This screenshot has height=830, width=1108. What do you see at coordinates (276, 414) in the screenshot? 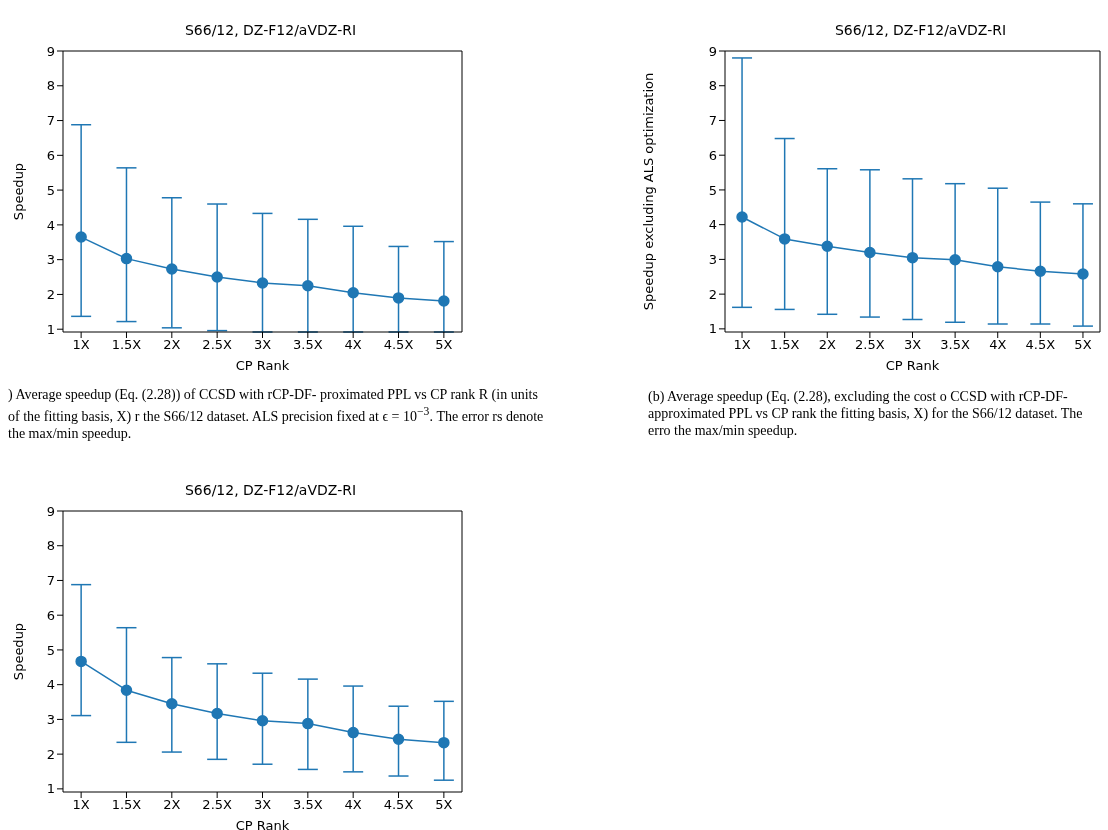
I see `text: ) Average speedup (Eq. (2.28)) of CCSD with rCP-DF- proximated PPL vs CP rank R (in units of the fitting basis, X) r the S66/12 dataset. ALS precision fixed at ϵ = 10$^{−3}$. The error rs denote the max/min speedup.` at bounding box center [276, 414].